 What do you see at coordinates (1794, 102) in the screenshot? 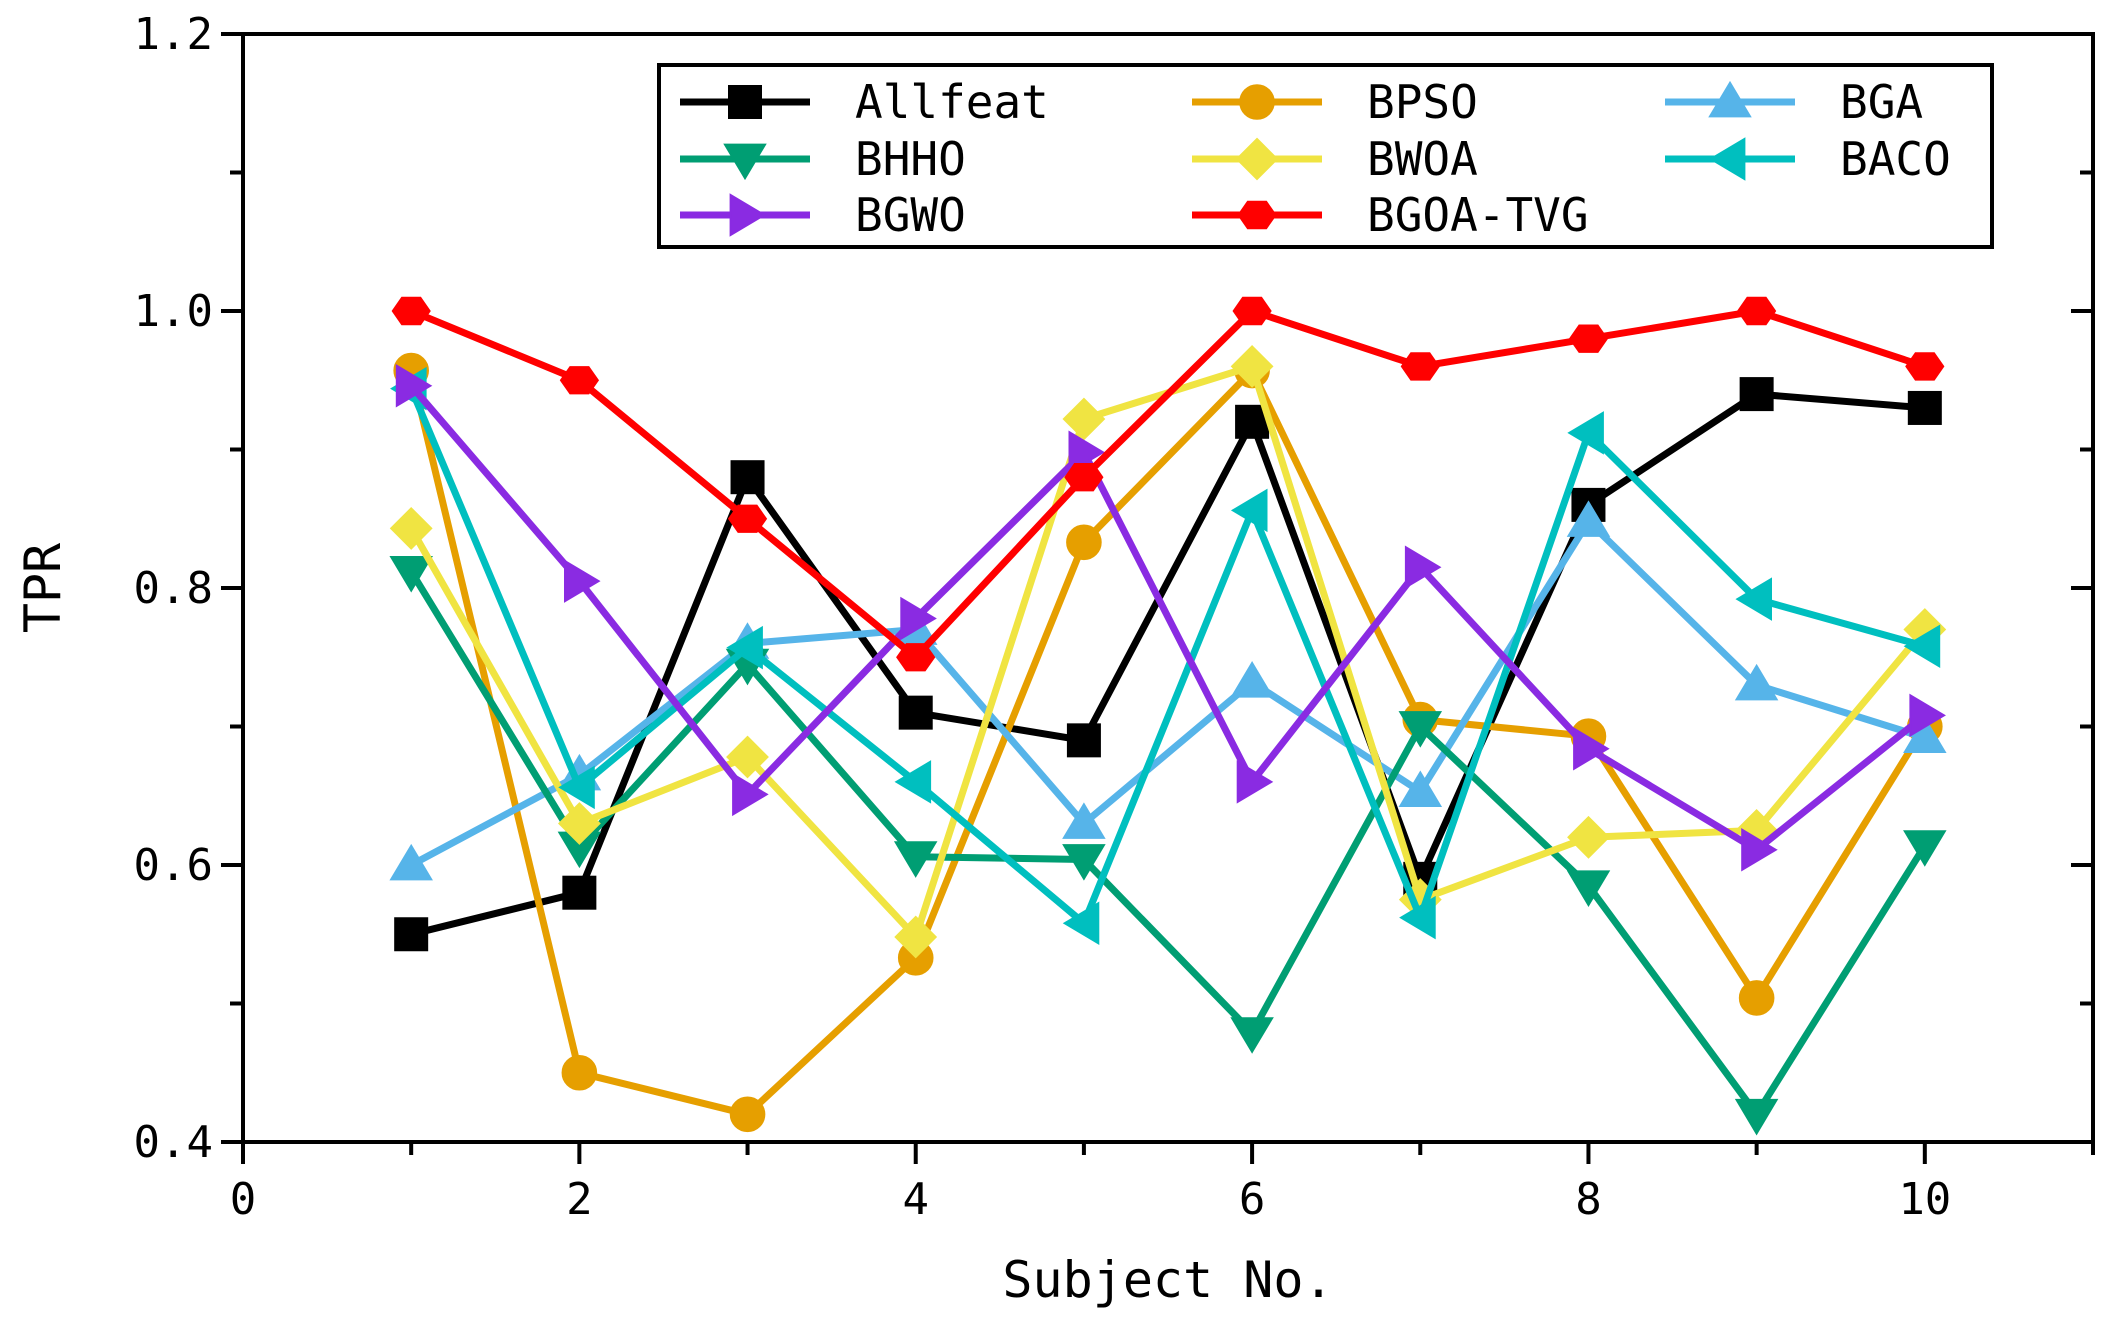
I see `legend-entry: BGA` at bounding box center [1794, 102].